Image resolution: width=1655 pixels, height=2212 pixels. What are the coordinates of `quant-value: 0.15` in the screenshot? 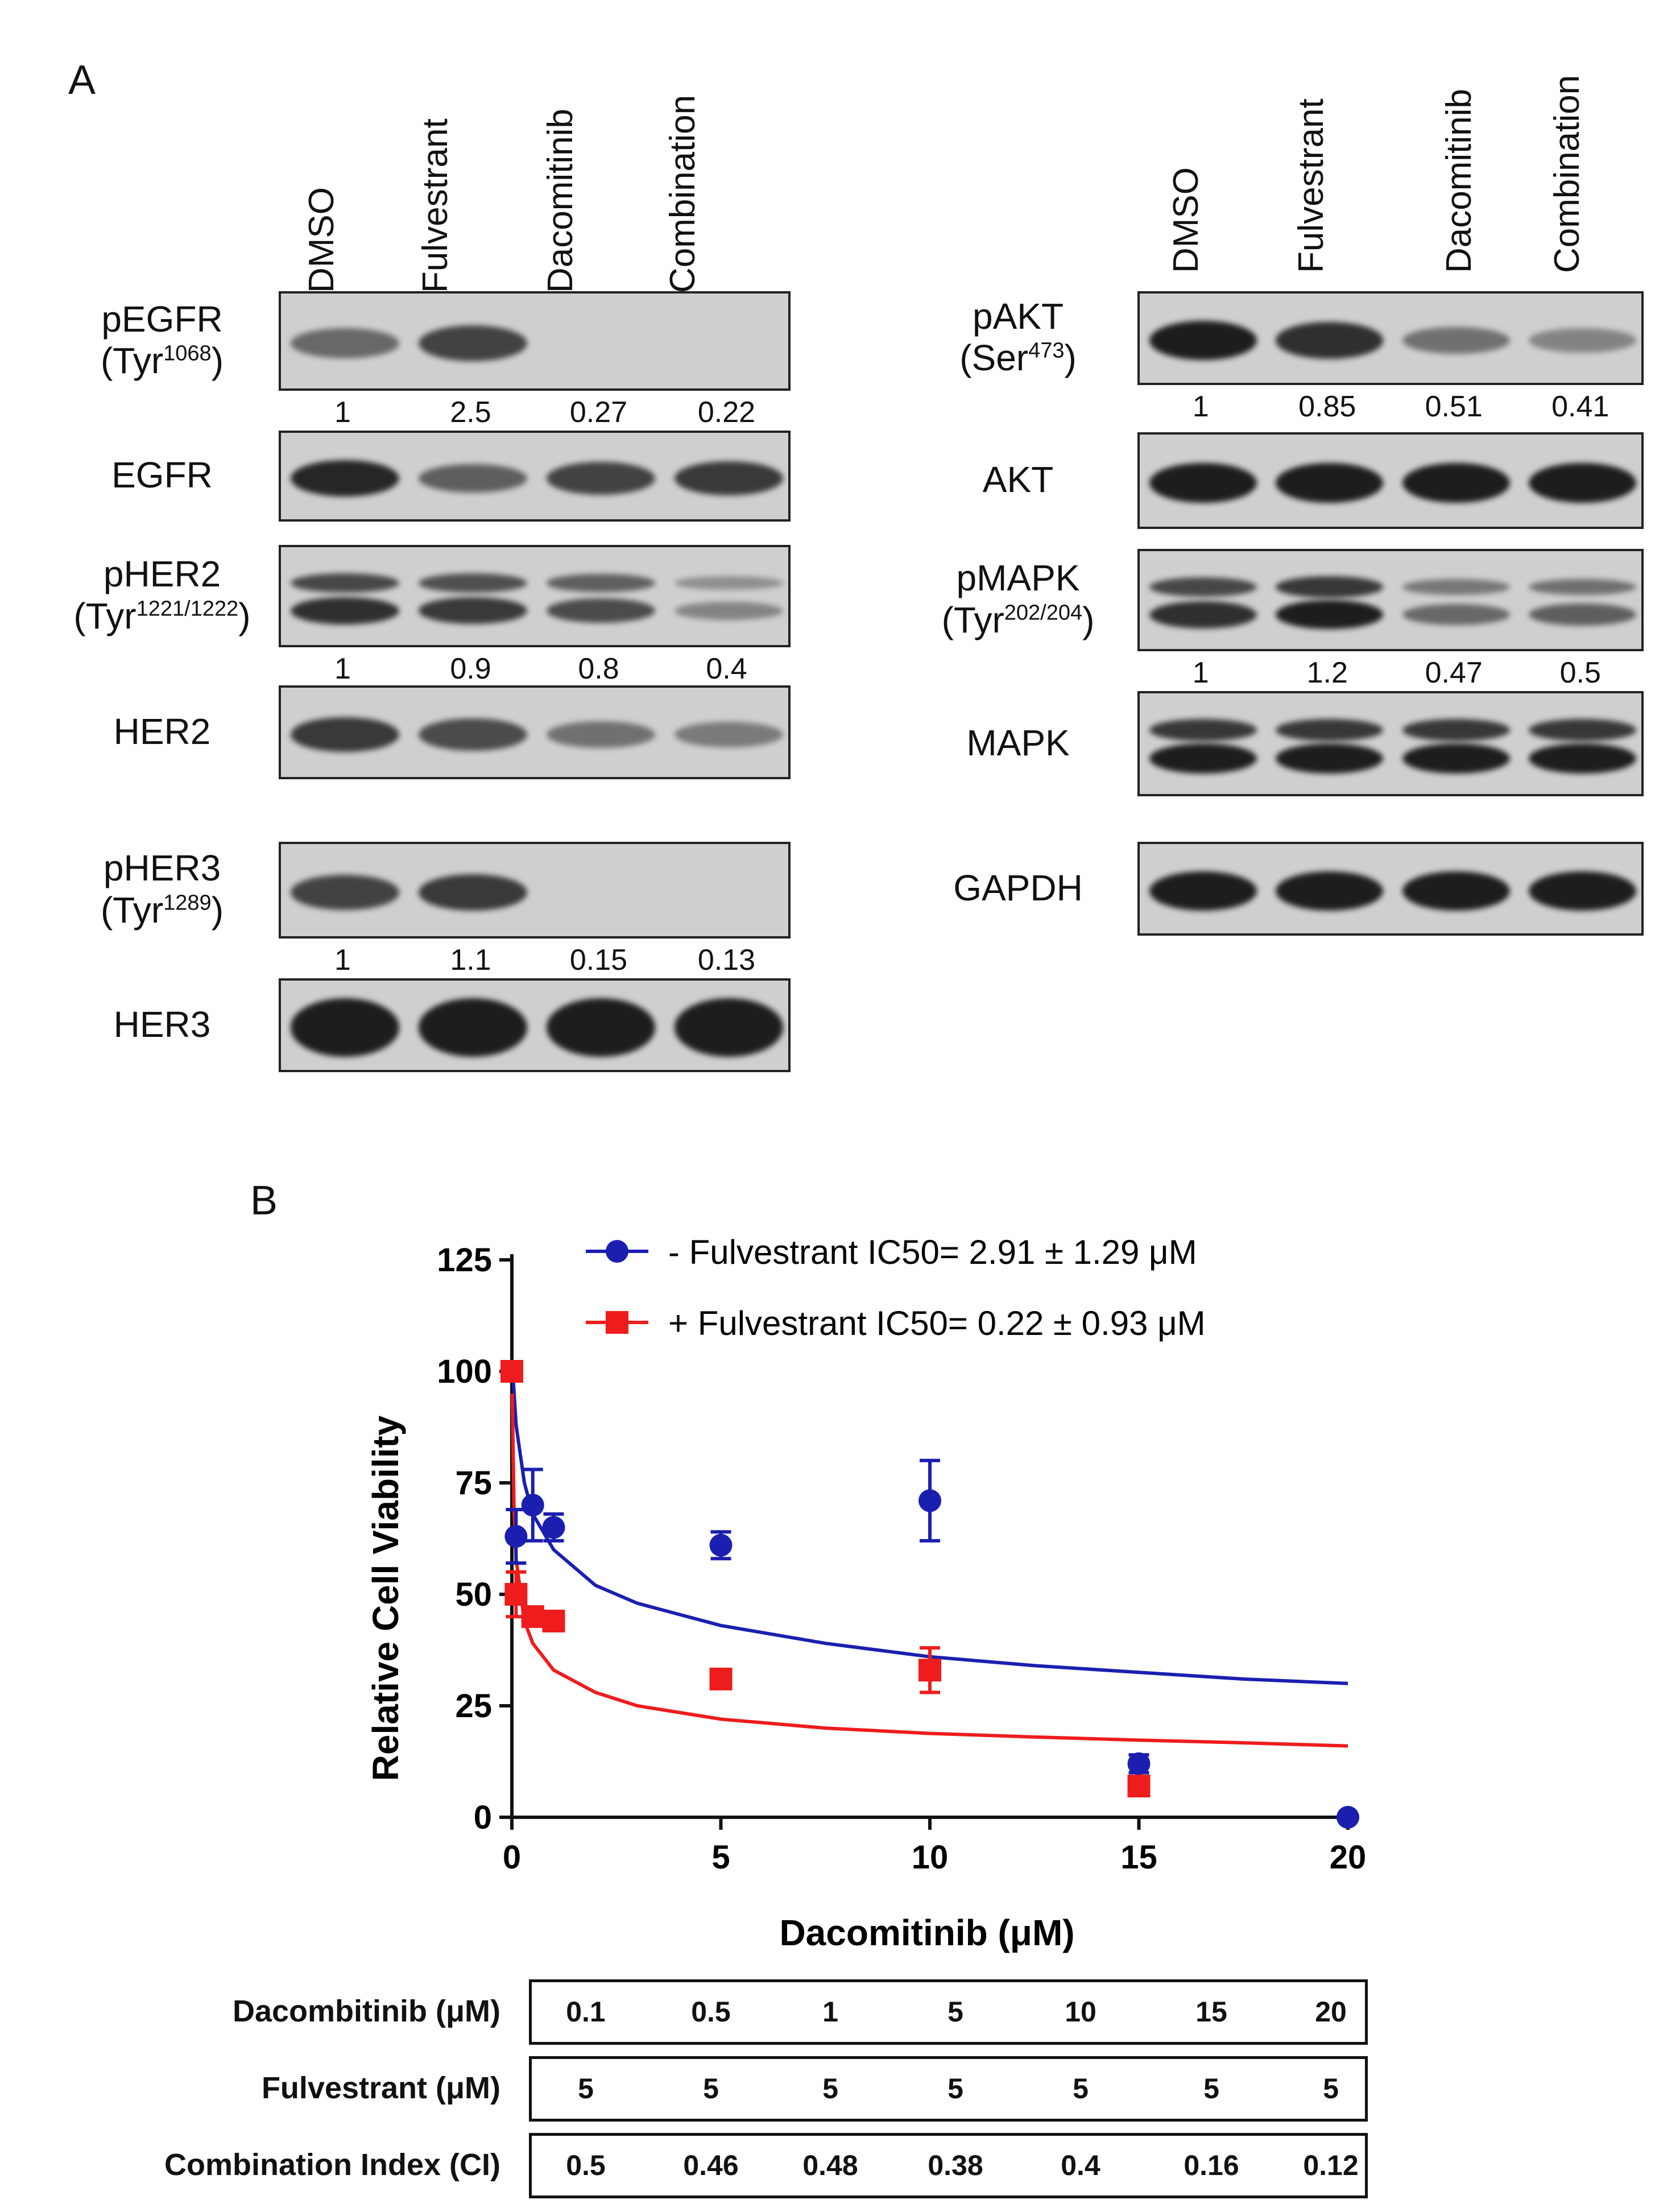 It's located at (598, 960).